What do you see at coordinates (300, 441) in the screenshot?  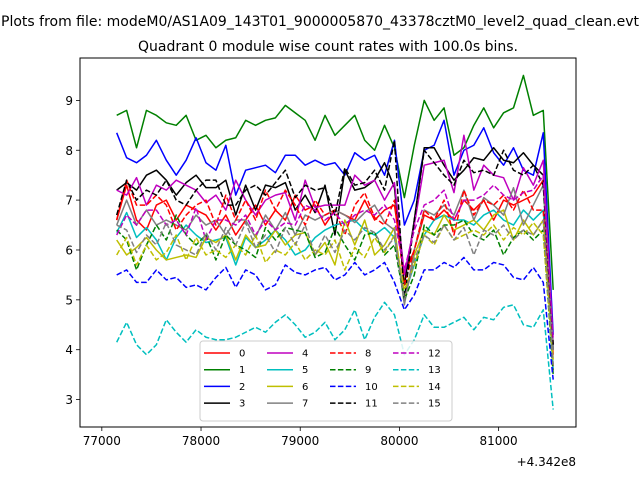 I see `x-tick-label: 79000` at bounding box center [300, 441].